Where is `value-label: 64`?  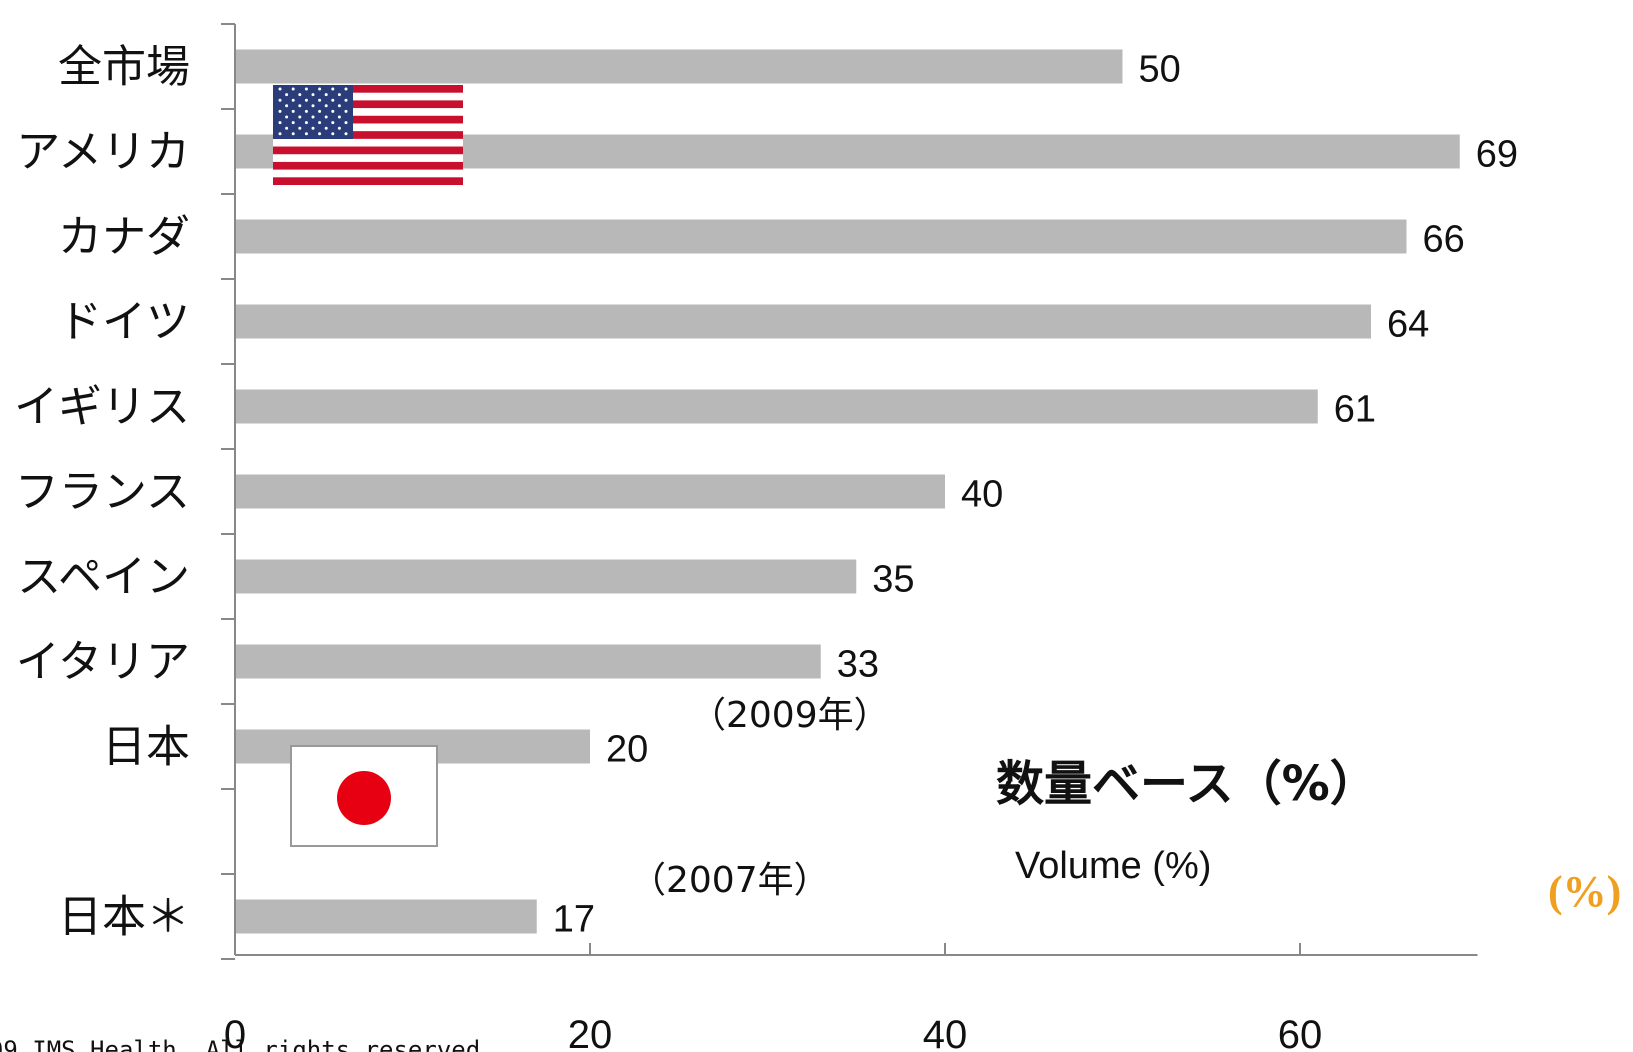 value-label: 64 is located at coordinates (1408, 325).